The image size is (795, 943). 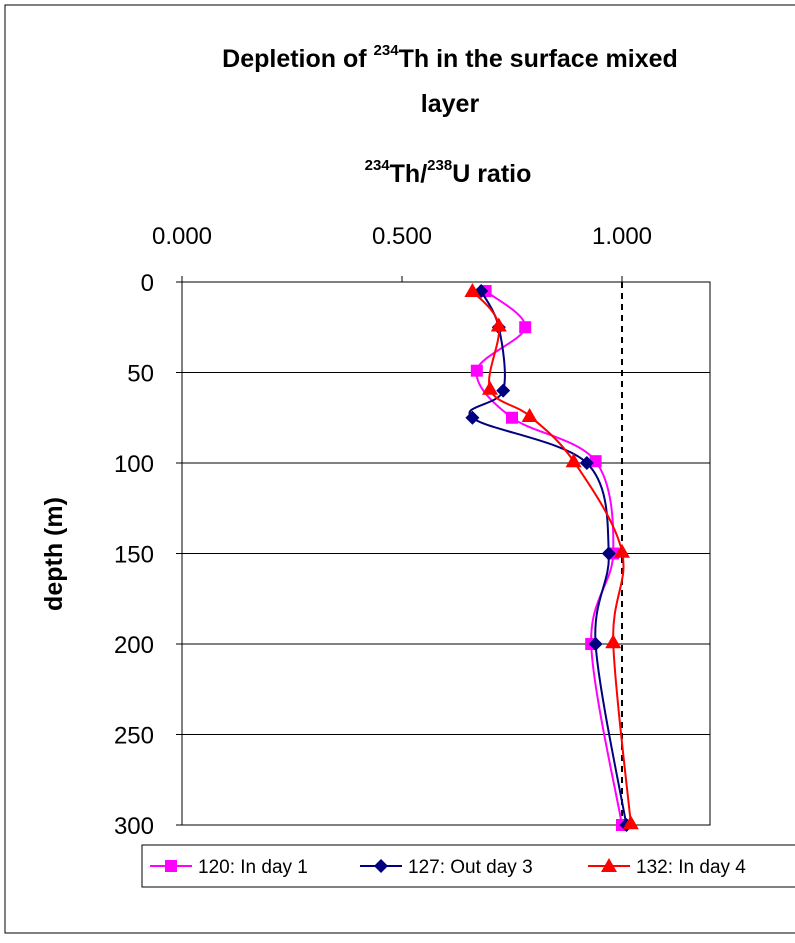 What do you see at coordinates (134, 645) in the screenshot?
I see `y-tick-label: 200` at bounding box center [134, 645].